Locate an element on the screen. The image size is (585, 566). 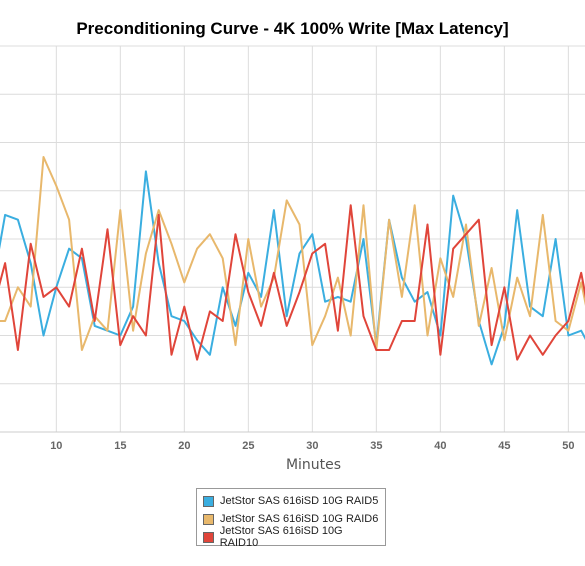
legend-label: JetStor SAS 616iSD 10G RAID6 is located at coordinates (299, 519).